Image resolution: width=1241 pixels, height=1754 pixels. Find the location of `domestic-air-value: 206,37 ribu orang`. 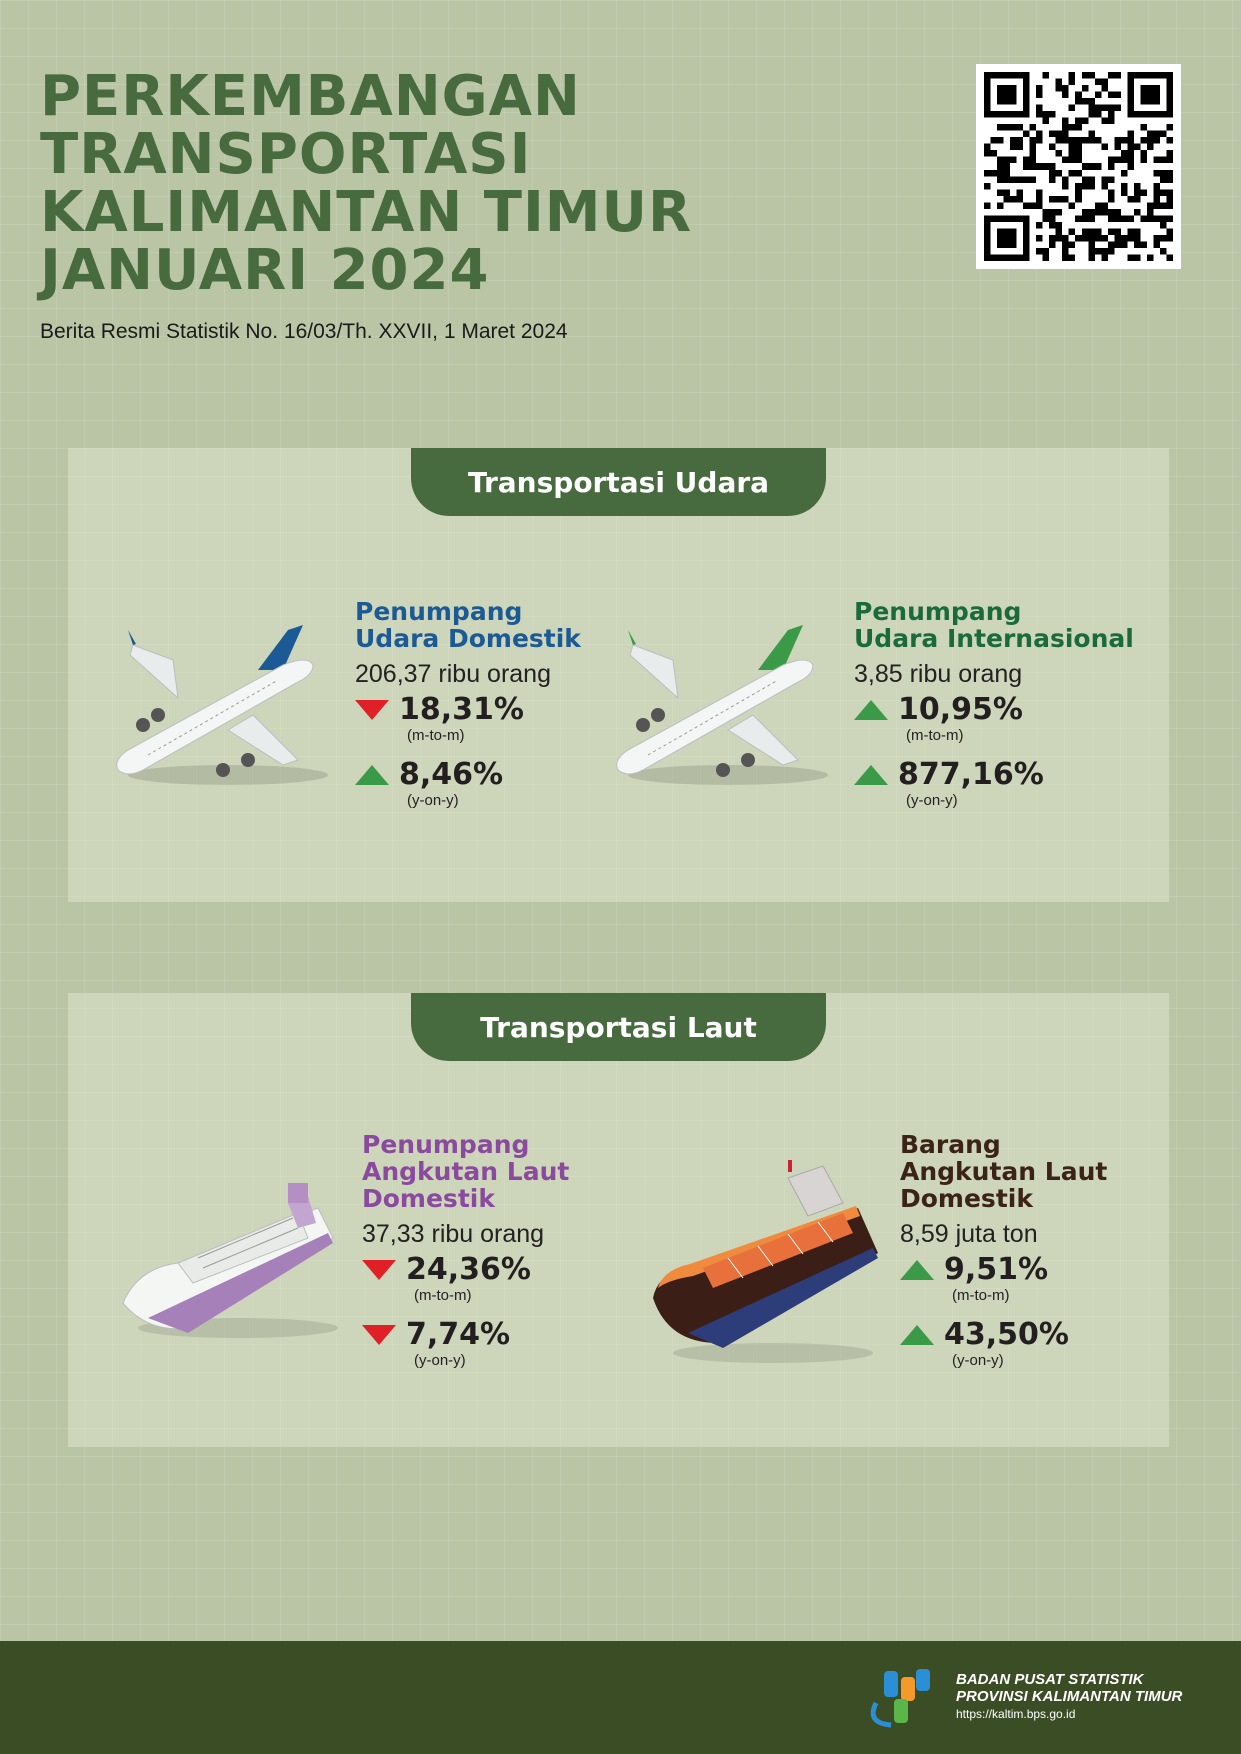

domestic-air-value: 206,37 ribu orang is located at coordinates (453, 674).